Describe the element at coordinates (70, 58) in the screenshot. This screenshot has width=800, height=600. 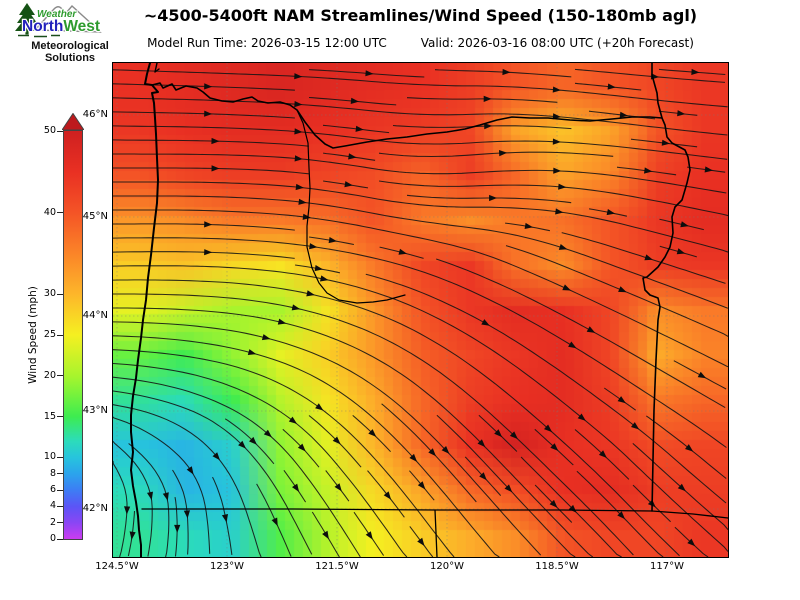
I see `logo-subtitle-line2: Solutions` at that location.